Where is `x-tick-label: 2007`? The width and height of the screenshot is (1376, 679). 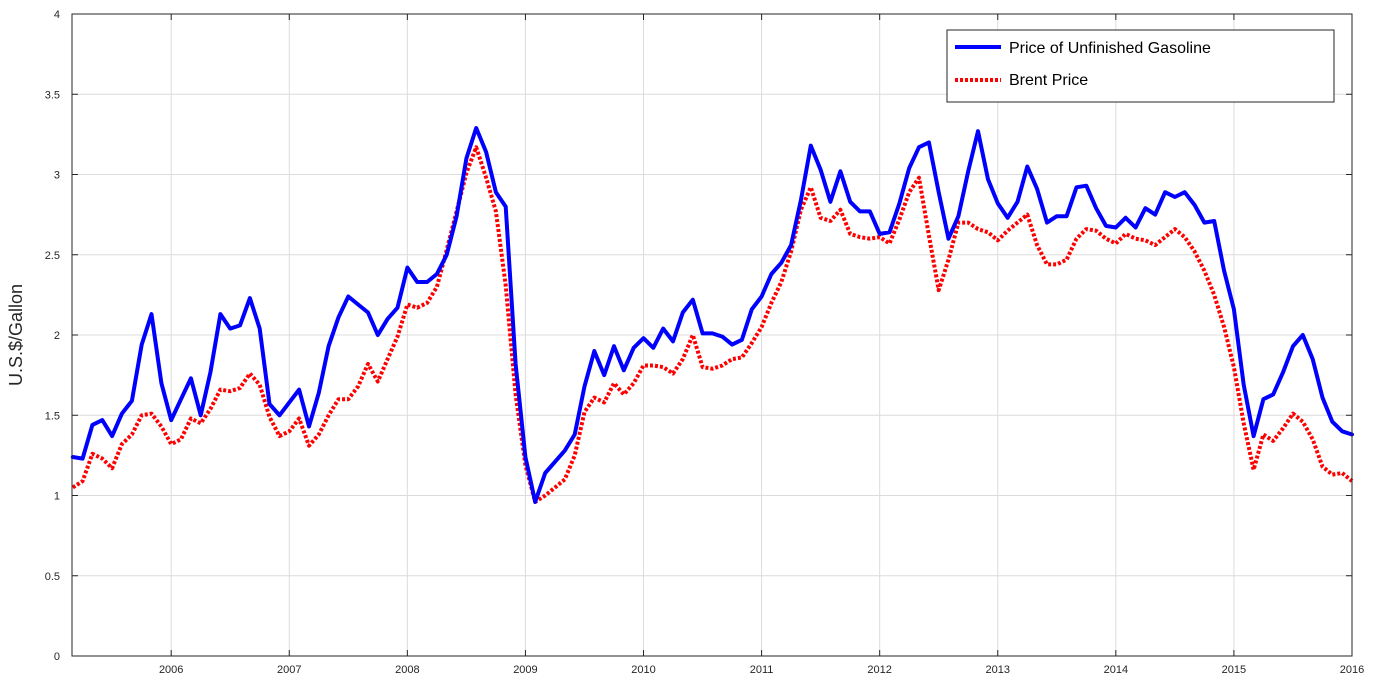 x-tick-label: 2007 is located at coordinates (289, 670).